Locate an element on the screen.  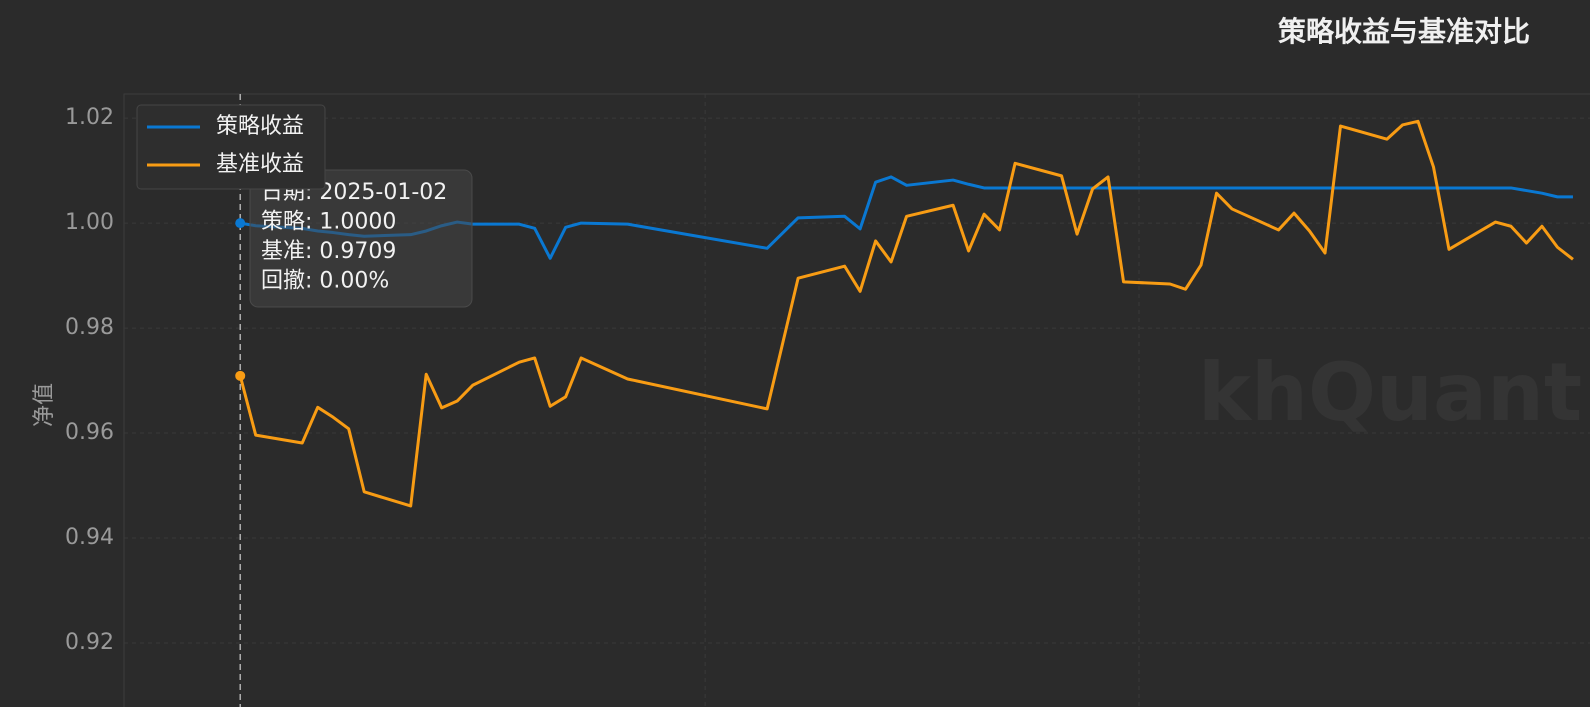
chart-title: 策略收益与基准对比 is located at coordinates (1404, 31).